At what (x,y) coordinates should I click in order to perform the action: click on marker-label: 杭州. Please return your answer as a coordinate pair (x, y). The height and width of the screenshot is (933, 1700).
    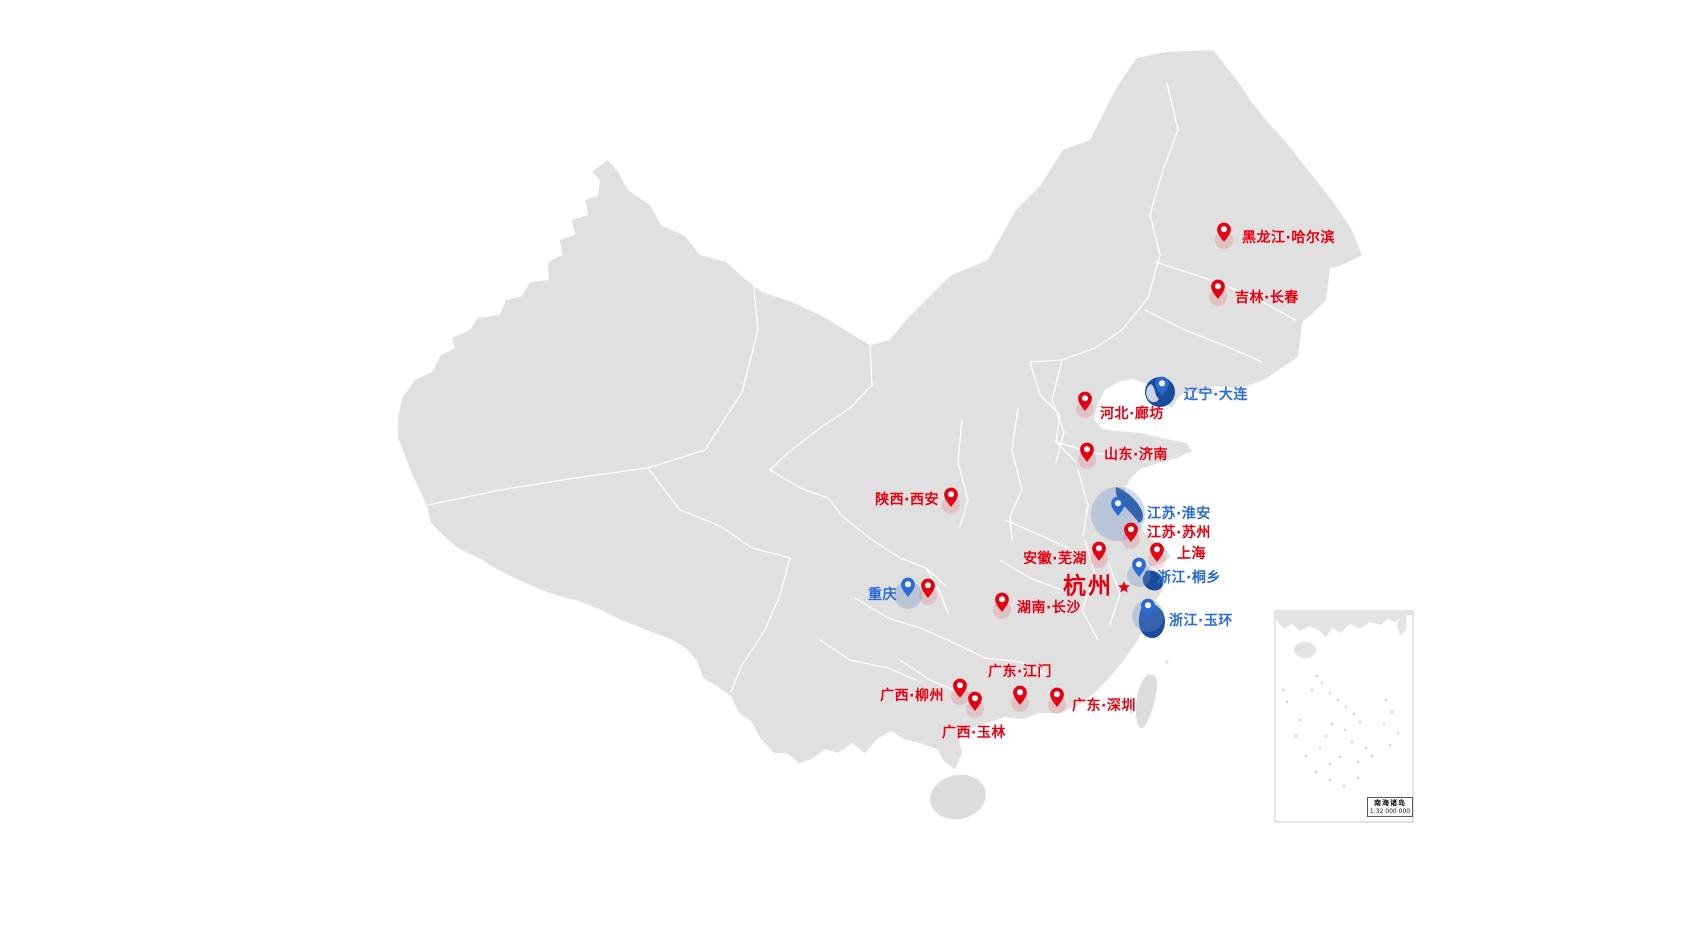
    Looking at the image, I should click on (1088, 586).